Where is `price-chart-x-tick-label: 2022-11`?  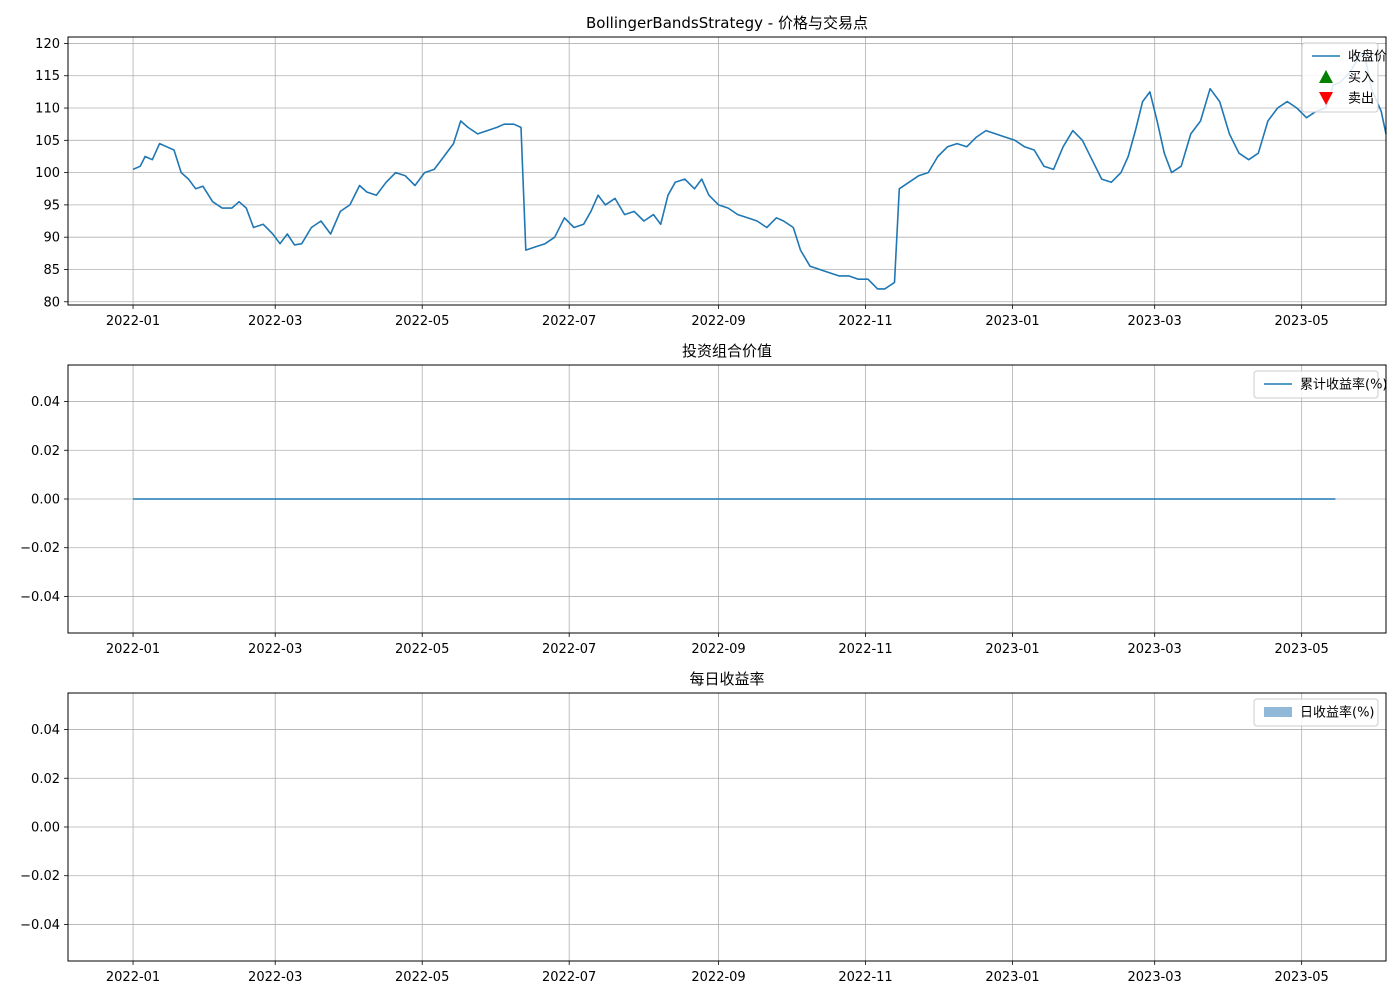
price-chart-x-tick-label: 2022-11 is located at coordinates (865, 321).